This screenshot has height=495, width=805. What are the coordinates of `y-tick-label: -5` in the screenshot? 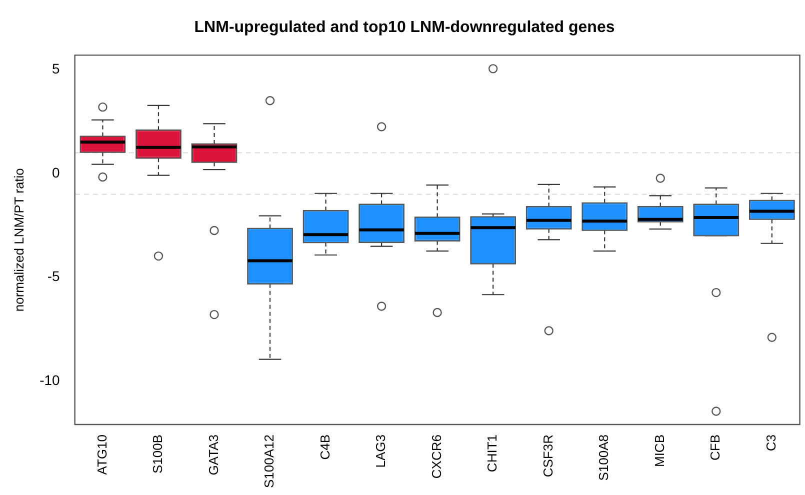 It's located at (53, 276).